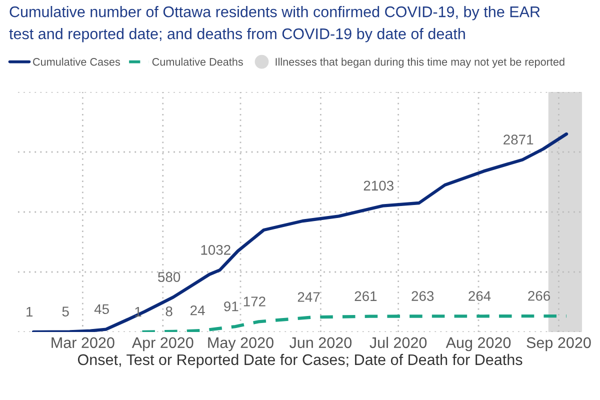  Describe the element at coordinates (321, 342) in the screenshot. I see `x-tick-label: Jun 2020` at that location.